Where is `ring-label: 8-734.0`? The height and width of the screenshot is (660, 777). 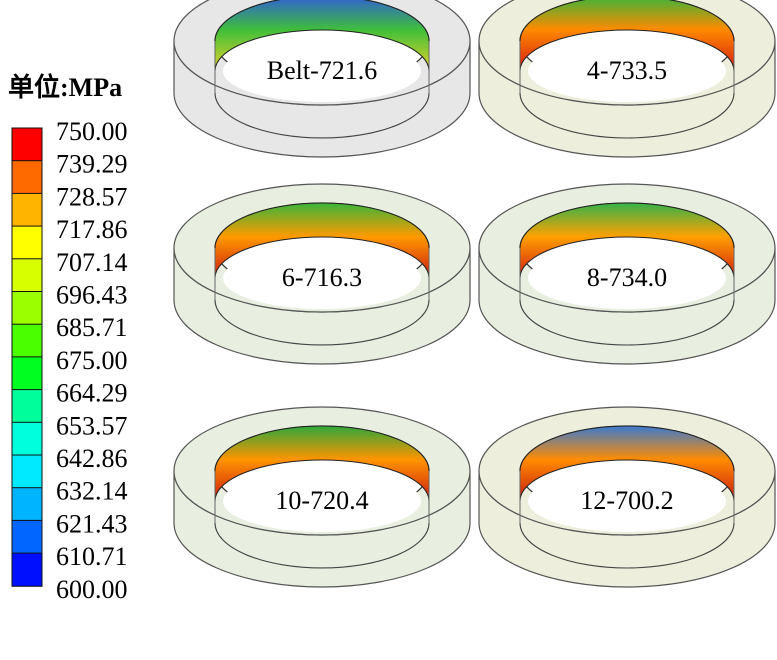 ring-label: 8-734.0 is located at coordinates (627, 277).